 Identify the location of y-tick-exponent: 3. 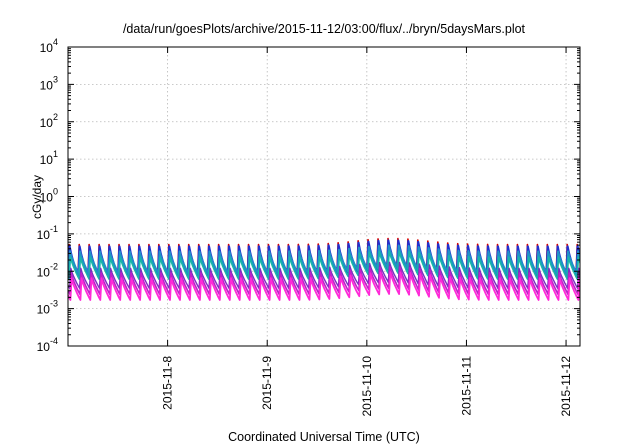
(55, 79).